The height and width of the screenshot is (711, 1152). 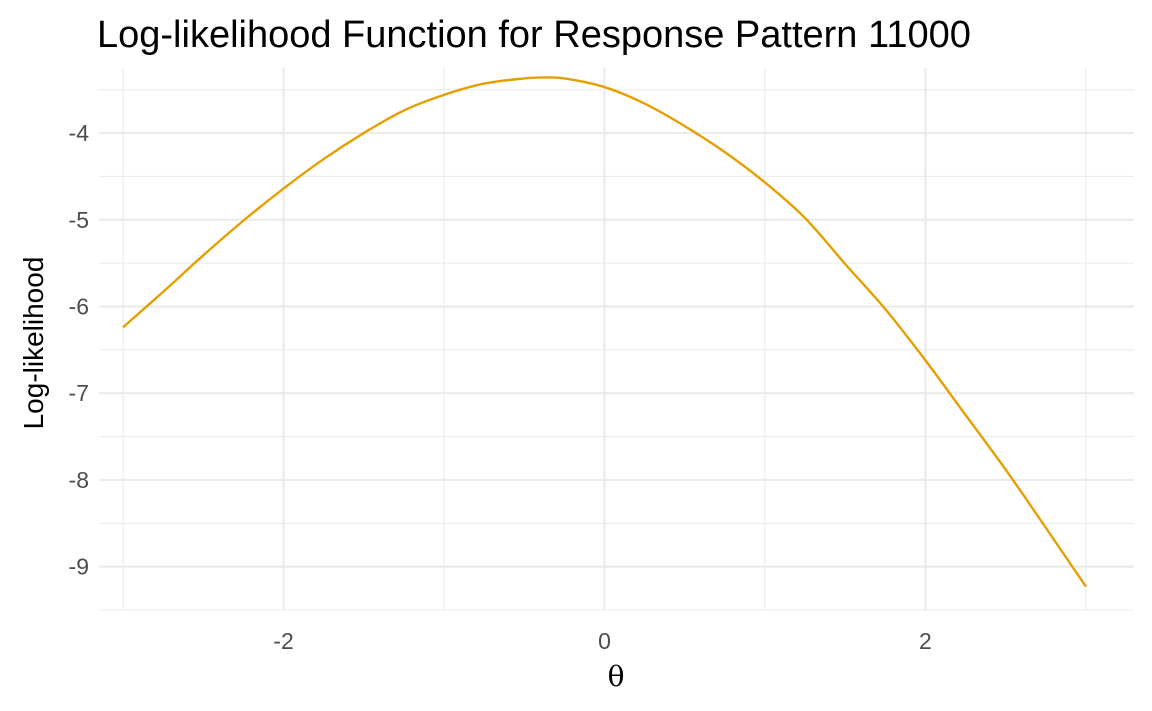 What do you see at coordinates (79, 306) in the screenshot?
I see `y-tick-label: -6` at bounding box center [79, 306].